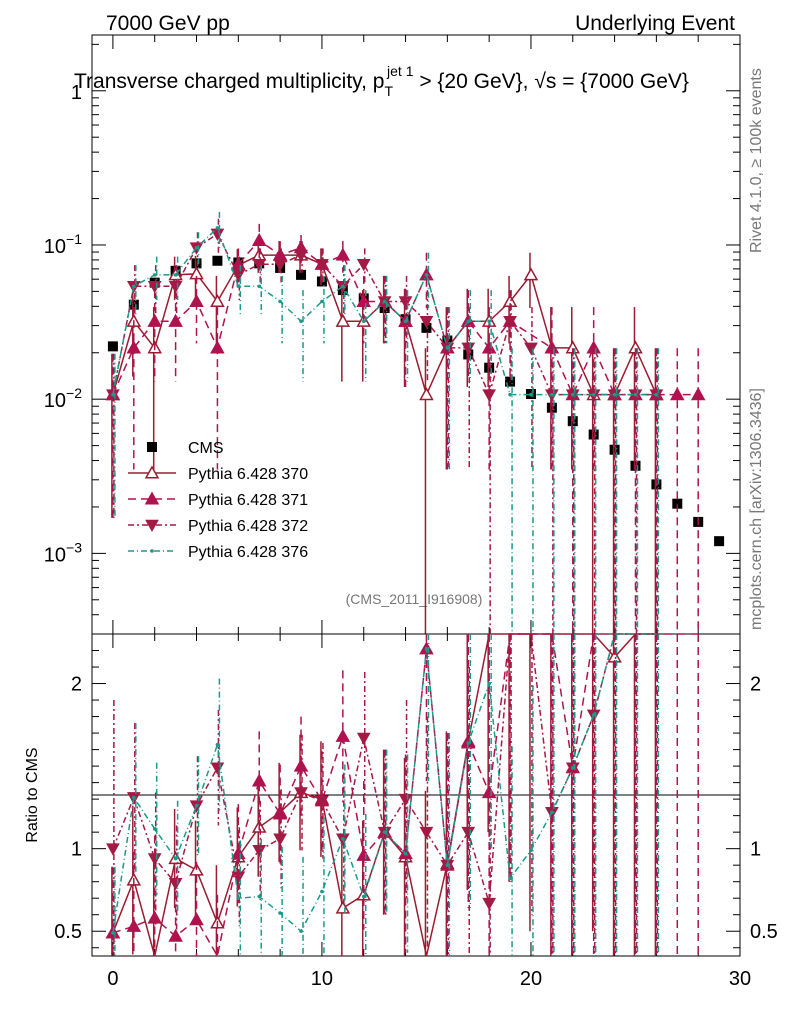 The image size is (786, 1024). What do you see at coordinates (384, 311) in the screenshot?
I see `series-line` at bounding box center [384, 311].